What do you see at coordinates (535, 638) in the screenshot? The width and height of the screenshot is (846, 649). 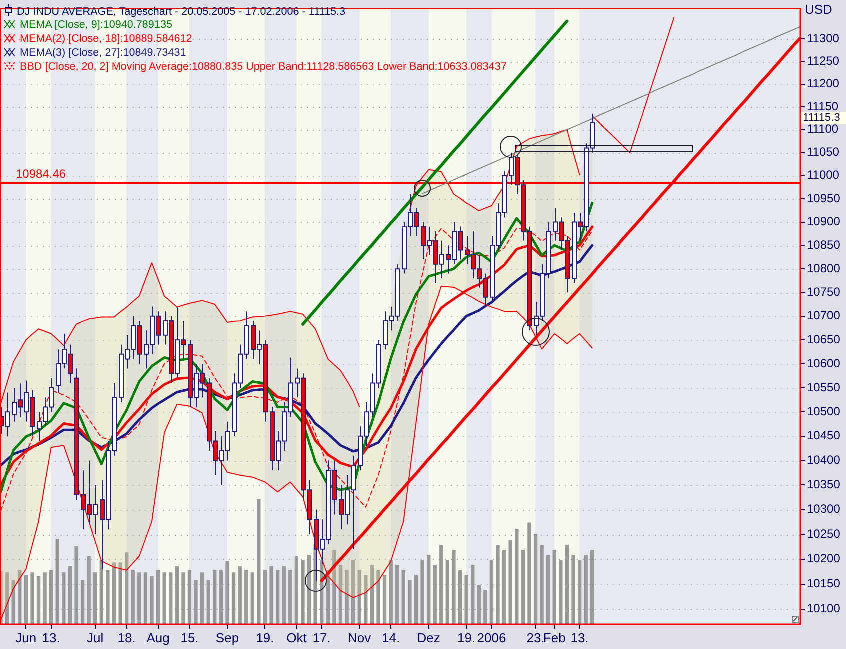 I see `x-tick-label: 23.` at bounding box center [535, 638].